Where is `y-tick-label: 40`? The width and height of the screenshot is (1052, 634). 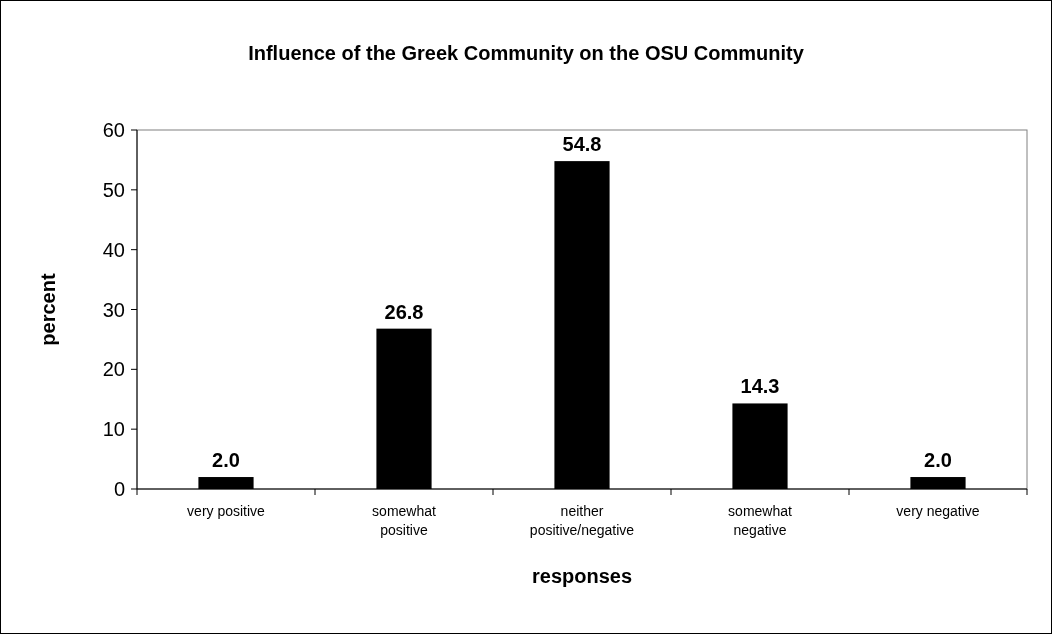
y-tick-label: 40 is located at coordinates (113, 249).